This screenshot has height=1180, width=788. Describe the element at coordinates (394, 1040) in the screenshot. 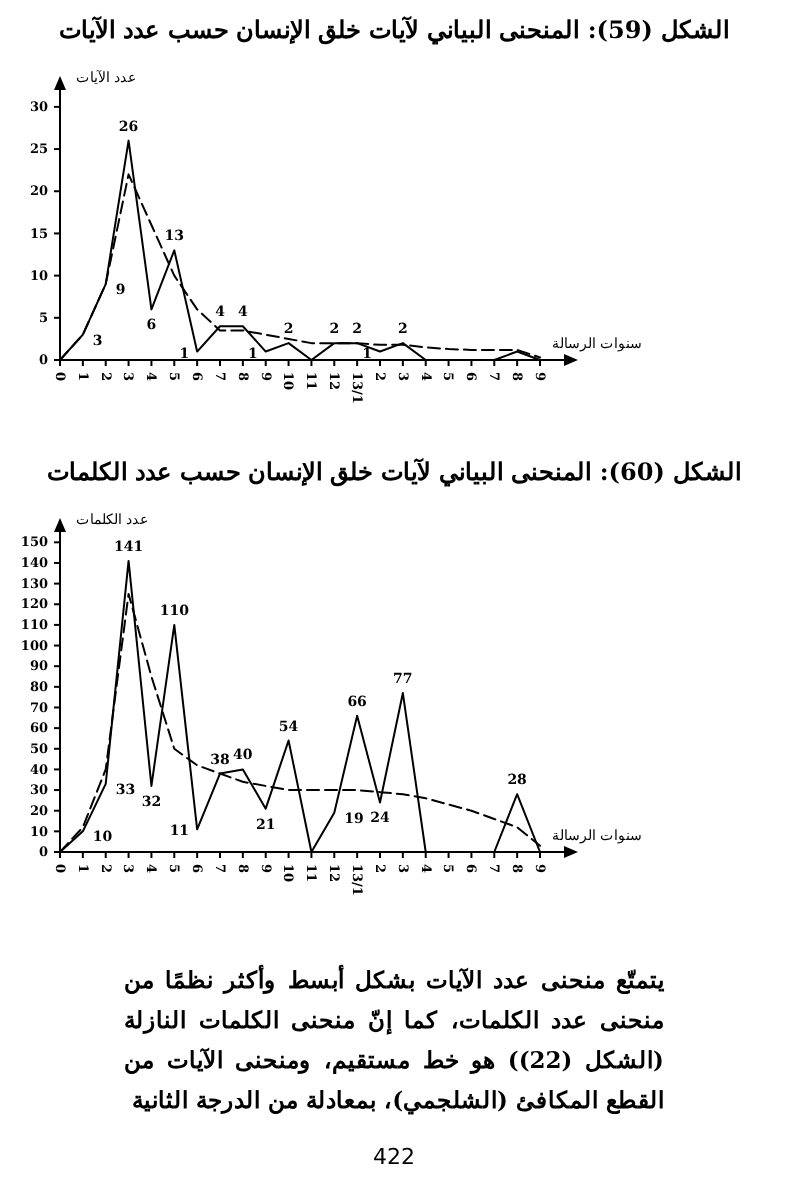

I see `text: يتمتّع منحنى عدد الآيات بشكل أبسط وأكثر نظمًا من منحنى عدد الكلمات، كما إنّ منحنى الكلمات النازلة (الشكل (22)) هو خط مستقيم، ومنحنى الآيات من القطع المكافئ (الشلجمي)، بمعادلة من الدرجة الثانية` at that location.